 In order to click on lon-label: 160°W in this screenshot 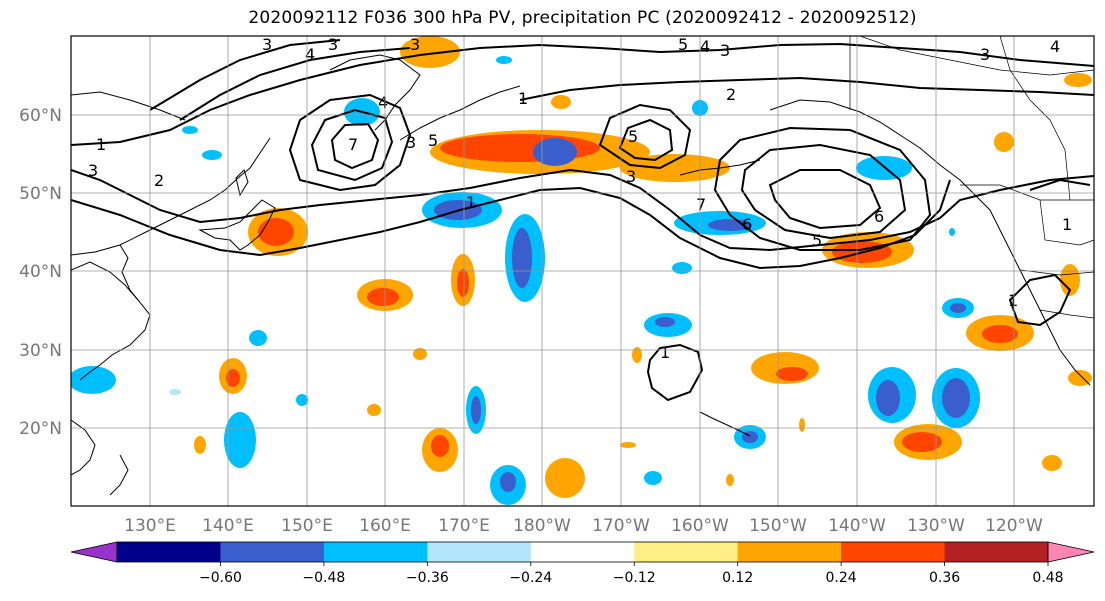, I will do `click(700, 526)`.